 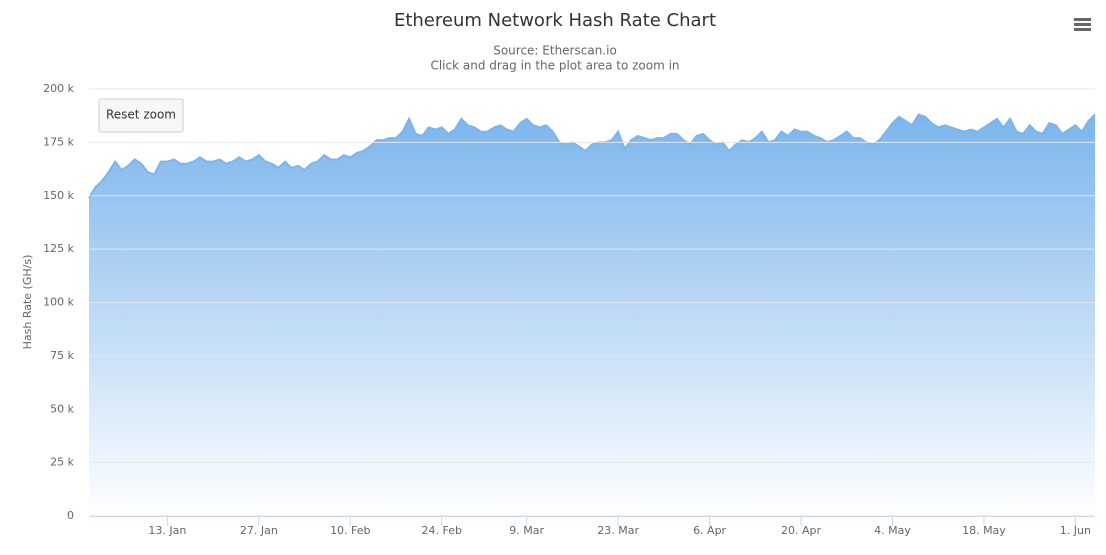 What do you see at coordinates (526, 530) in the screenshot?
I see `x-tick-label: 9. Mar` at bounding box center [526, 530].